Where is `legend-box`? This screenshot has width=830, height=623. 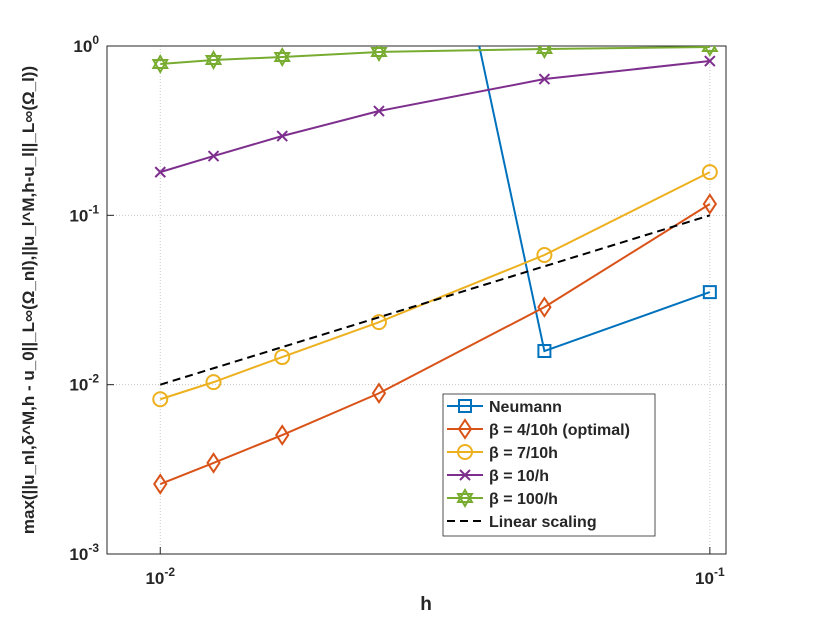 legend-box is located at coordinates (549, 465).